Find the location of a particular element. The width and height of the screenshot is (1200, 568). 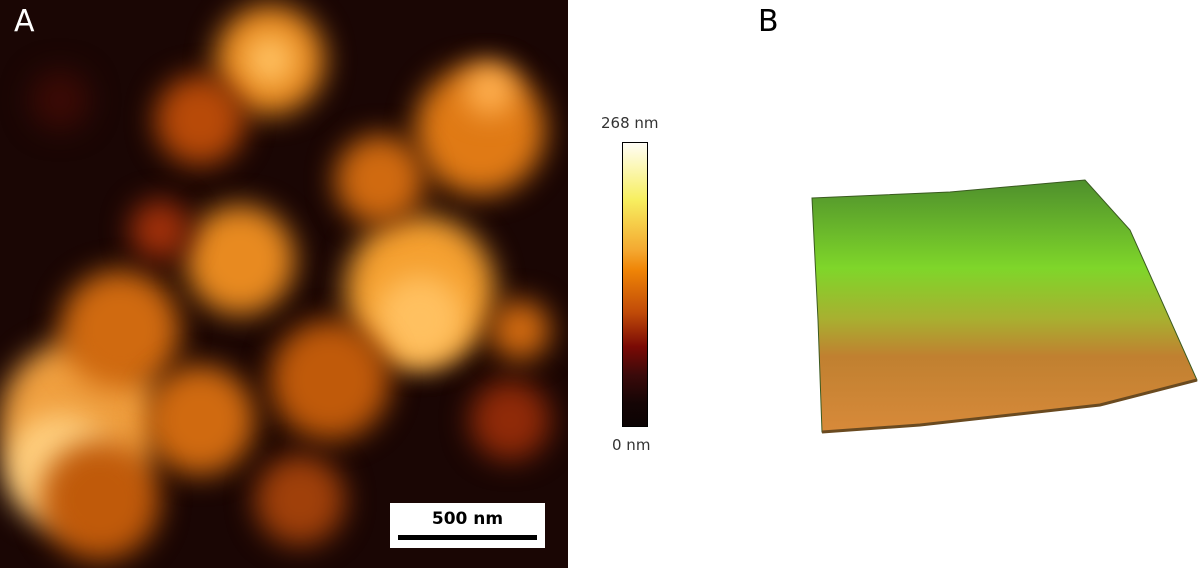

3d-surface-render is located at coordinates (1004, 306).